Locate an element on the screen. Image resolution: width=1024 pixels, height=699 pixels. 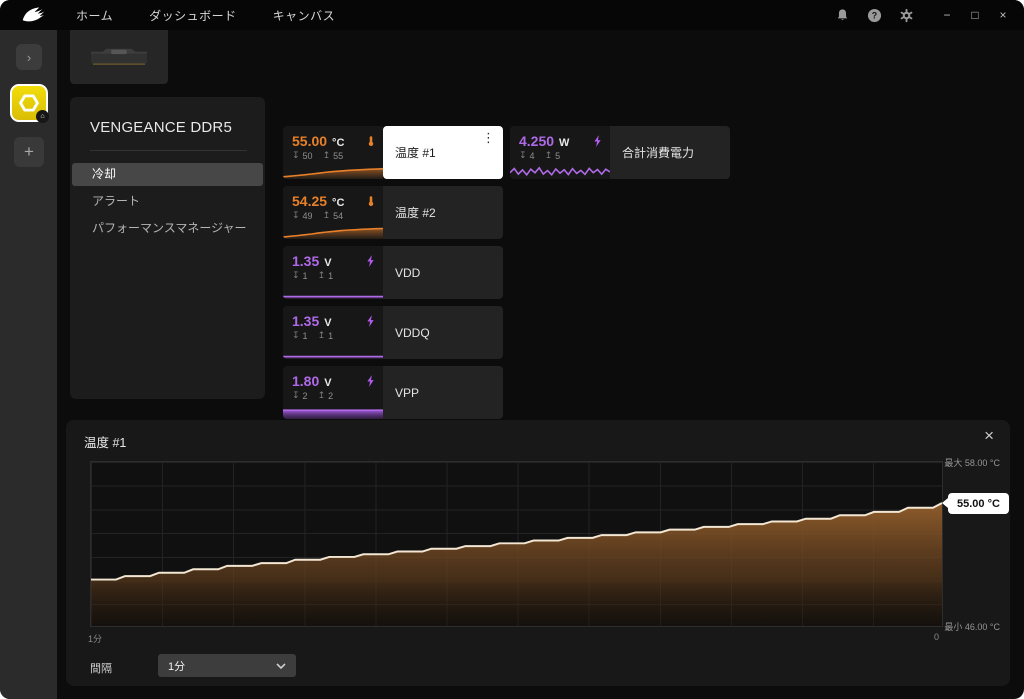
sensor-tile-vdd: 1.35 V ↧ 1 ↥ 1 VDD is located at coordinates (393, 272).